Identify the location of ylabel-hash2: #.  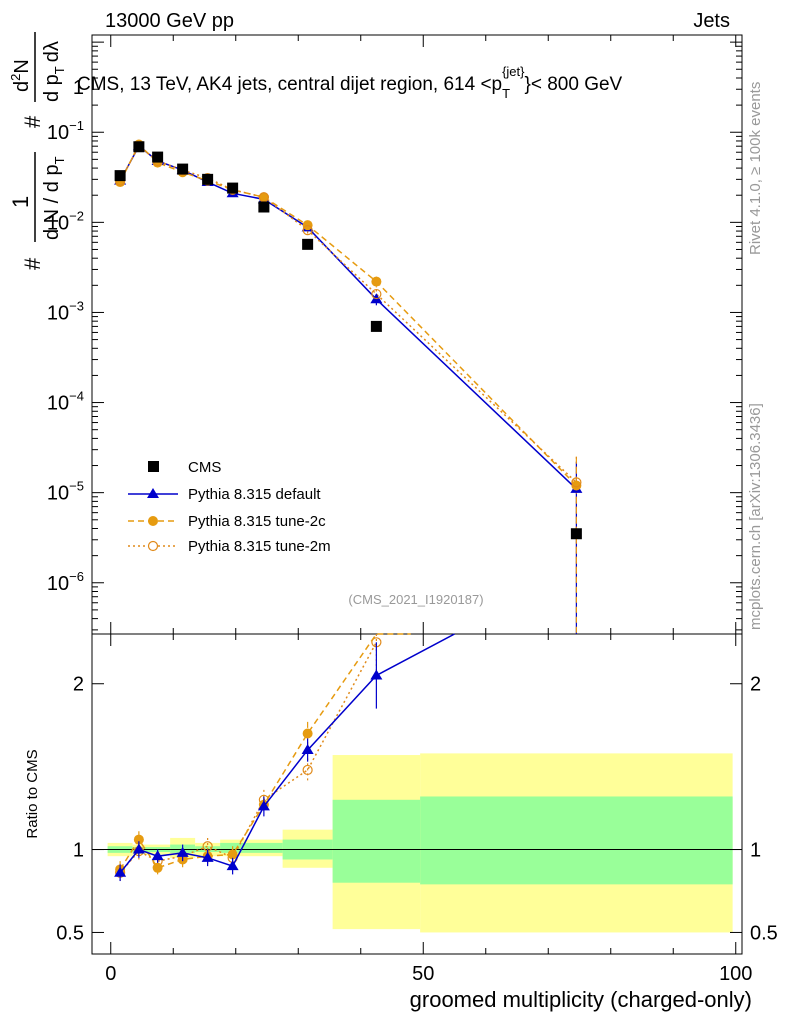
(32, 121).